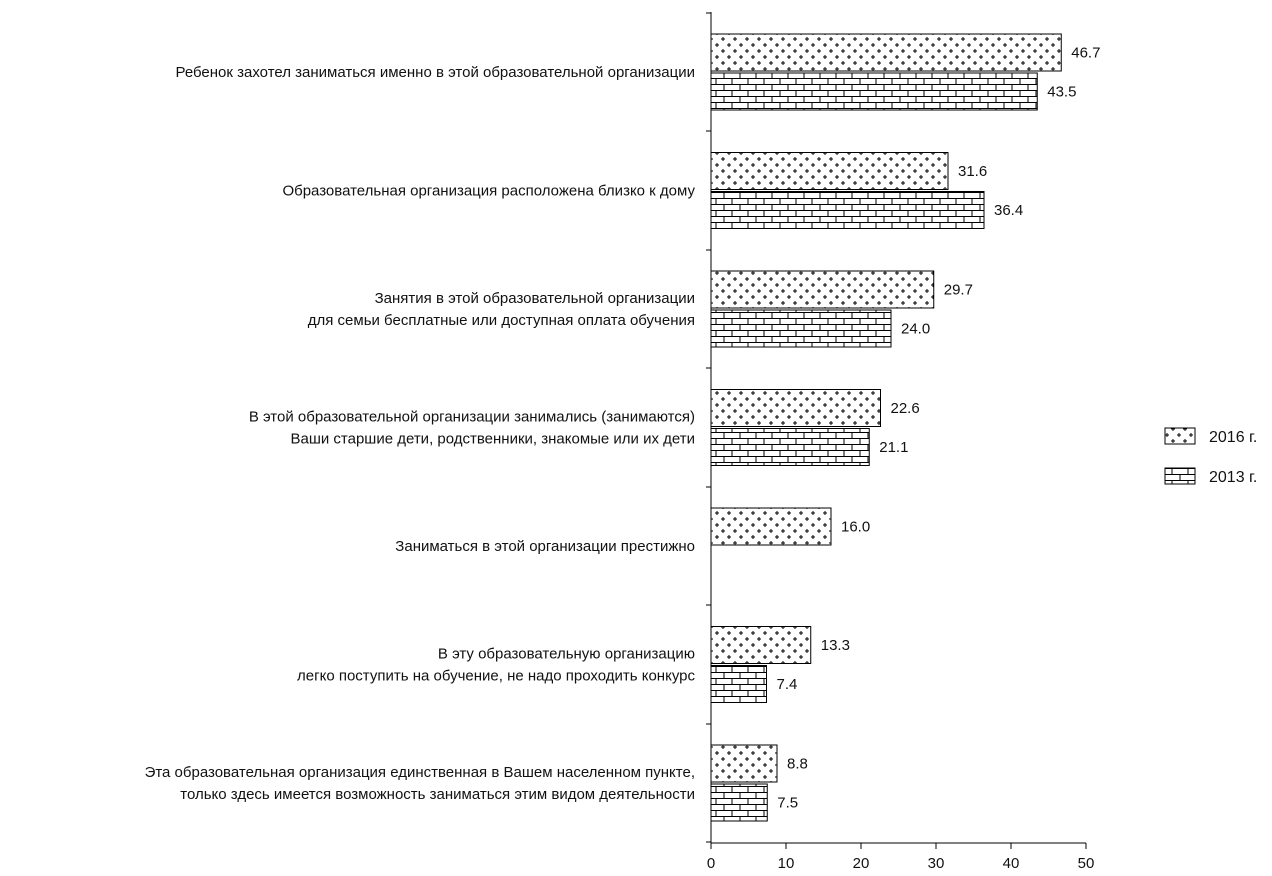  I want to click on legend-label: 2016 г., so click(1233, 437).